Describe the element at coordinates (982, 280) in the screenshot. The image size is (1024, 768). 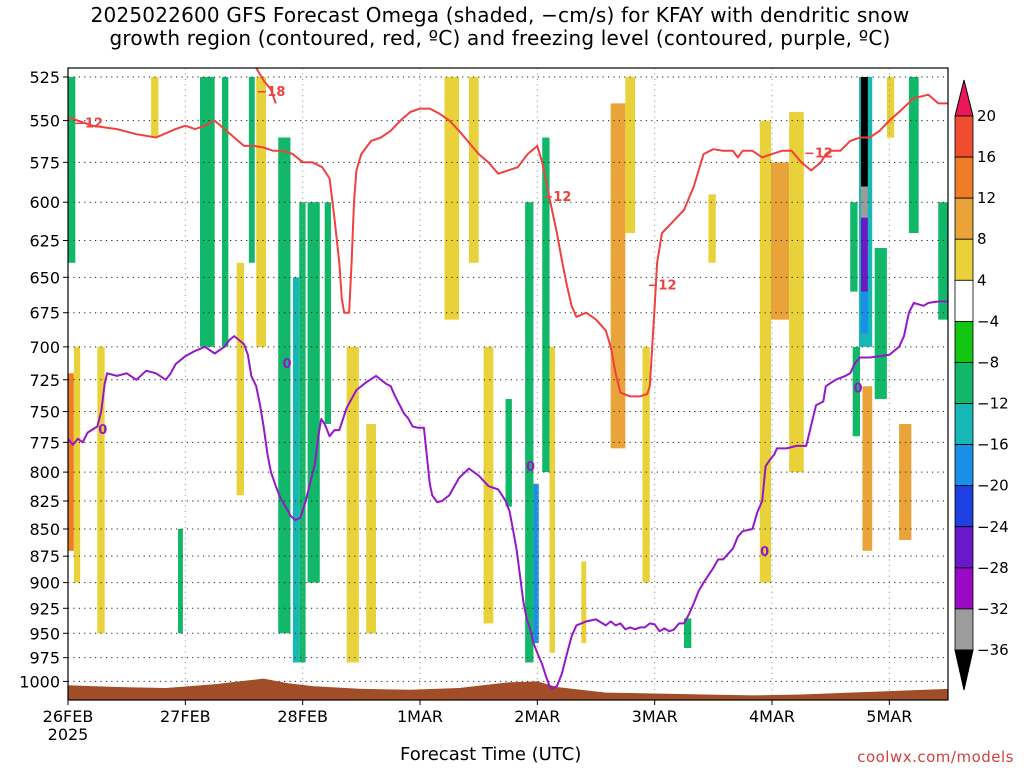
I see `colorbar-label: 4` at that location.